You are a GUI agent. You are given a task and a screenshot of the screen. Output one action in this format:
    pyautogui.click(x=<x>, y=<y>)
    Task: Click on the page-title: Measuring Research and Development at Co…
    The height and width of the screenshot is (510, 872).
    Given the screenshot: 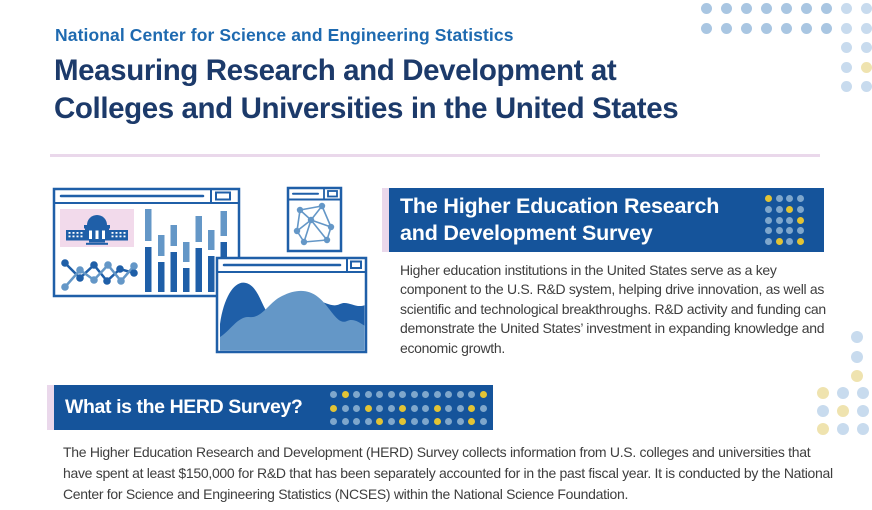 What is the action you would take?
    pyautogui.click(x=366, y=90)
    